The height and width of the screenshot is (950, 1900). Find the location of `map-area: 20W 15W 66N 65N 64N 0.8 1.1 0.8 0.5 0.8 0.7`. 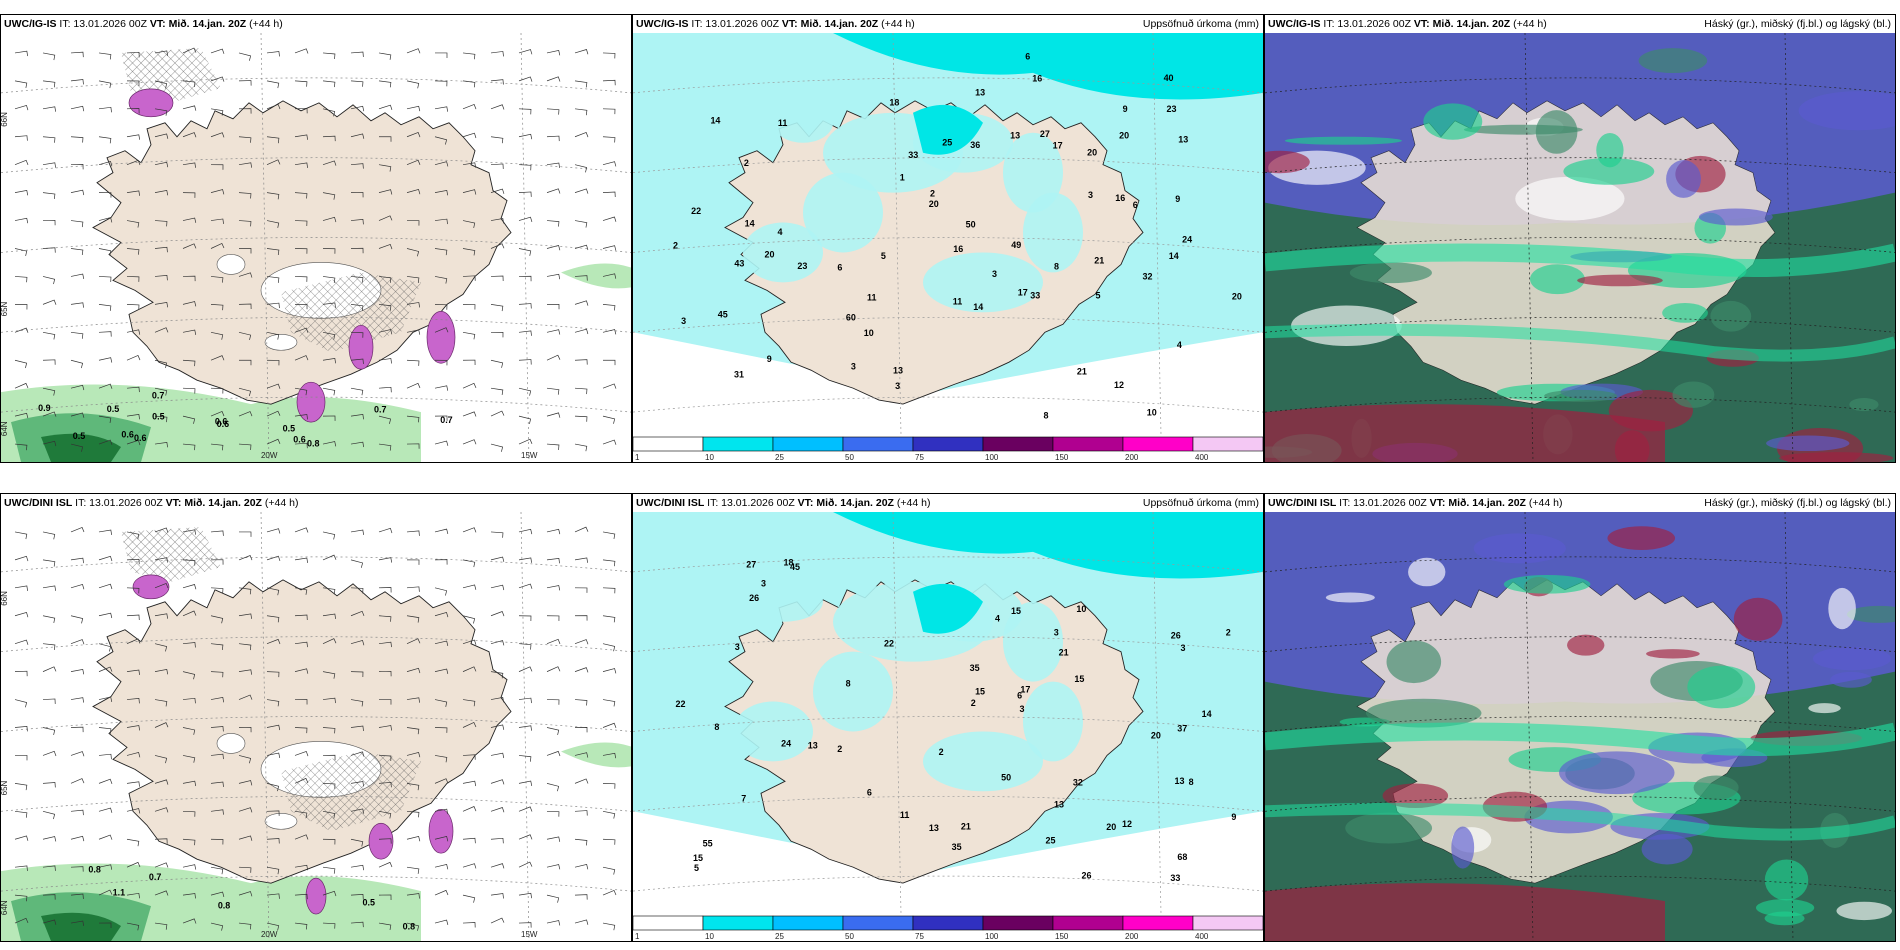

map-area: 20W 15W 66N 65N 64N 0.8 1.1 0.8 0.5 0.8 0.7 is located at coordinates (316, 726).